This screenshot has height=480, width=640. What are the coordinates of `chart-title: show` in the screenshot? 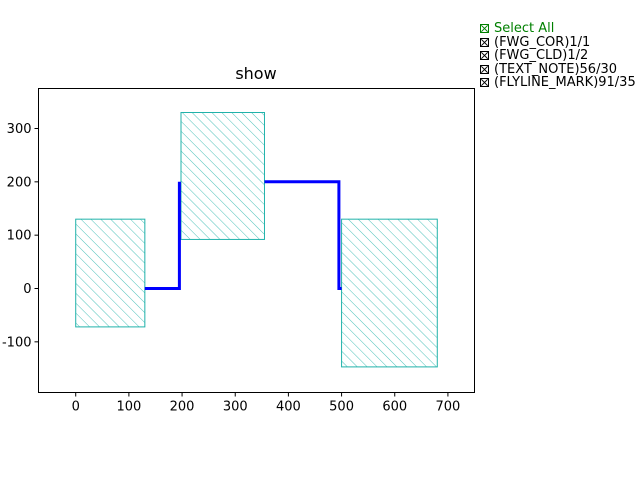 It's located at (255, 73).